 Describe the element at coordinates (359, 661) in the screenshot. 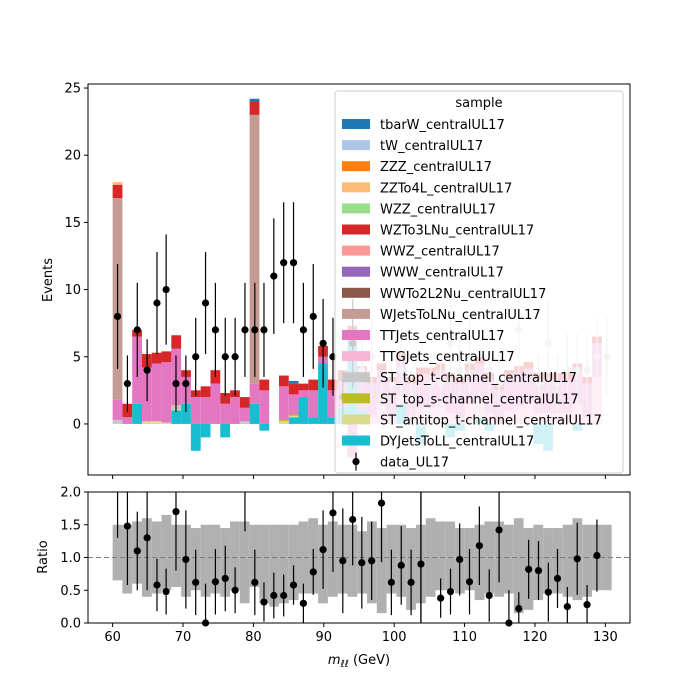

I see `x-axis-label: mℓℓ (GeV)` at that location.